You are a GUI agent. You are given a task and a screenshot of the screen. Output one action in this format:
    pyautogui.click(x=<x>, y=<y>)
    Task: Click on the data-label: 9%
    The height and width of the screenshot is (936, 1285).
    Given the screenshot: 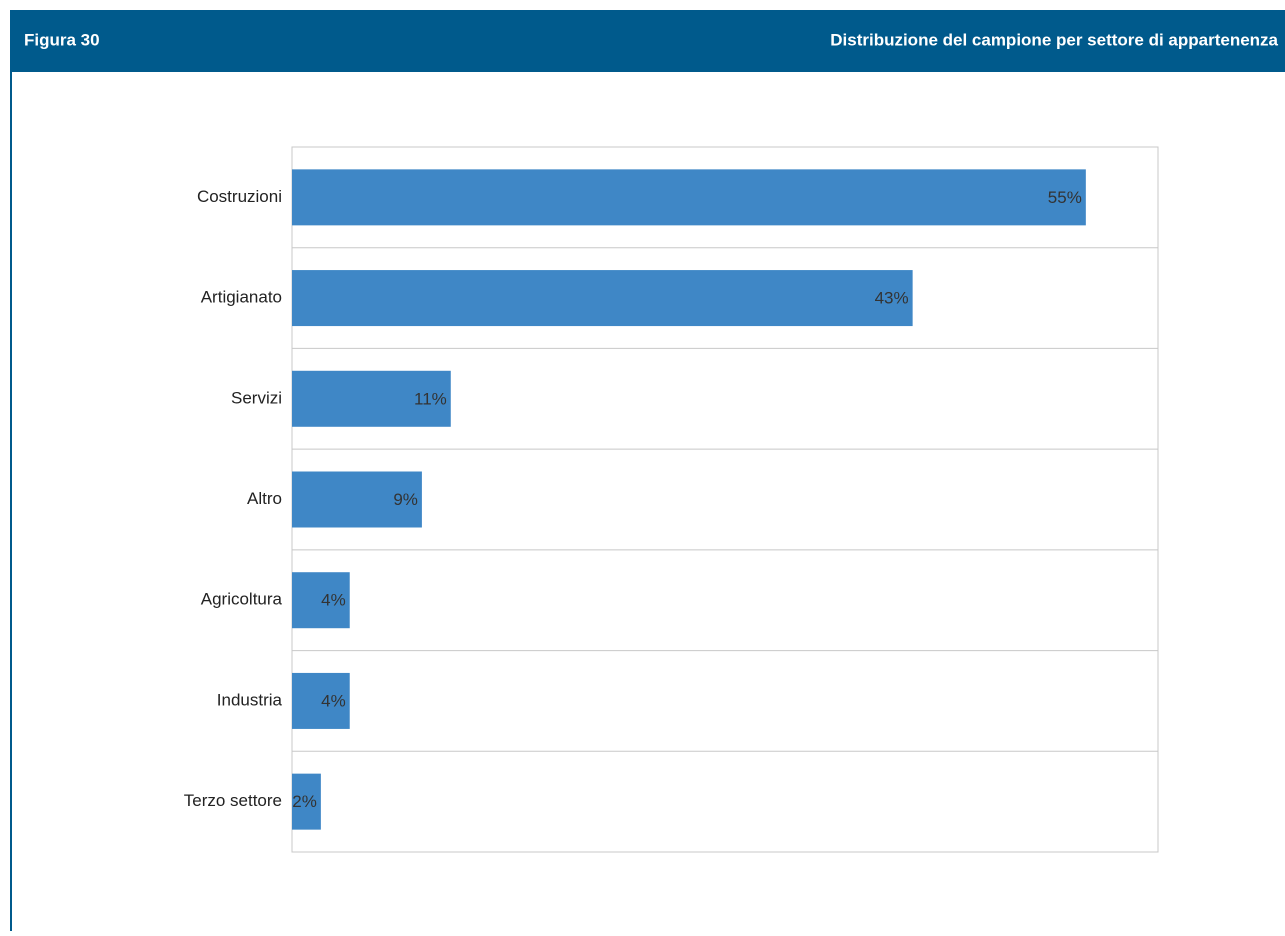 What is the action you would take?
    pyautogui.click(x=405, y=499)
    